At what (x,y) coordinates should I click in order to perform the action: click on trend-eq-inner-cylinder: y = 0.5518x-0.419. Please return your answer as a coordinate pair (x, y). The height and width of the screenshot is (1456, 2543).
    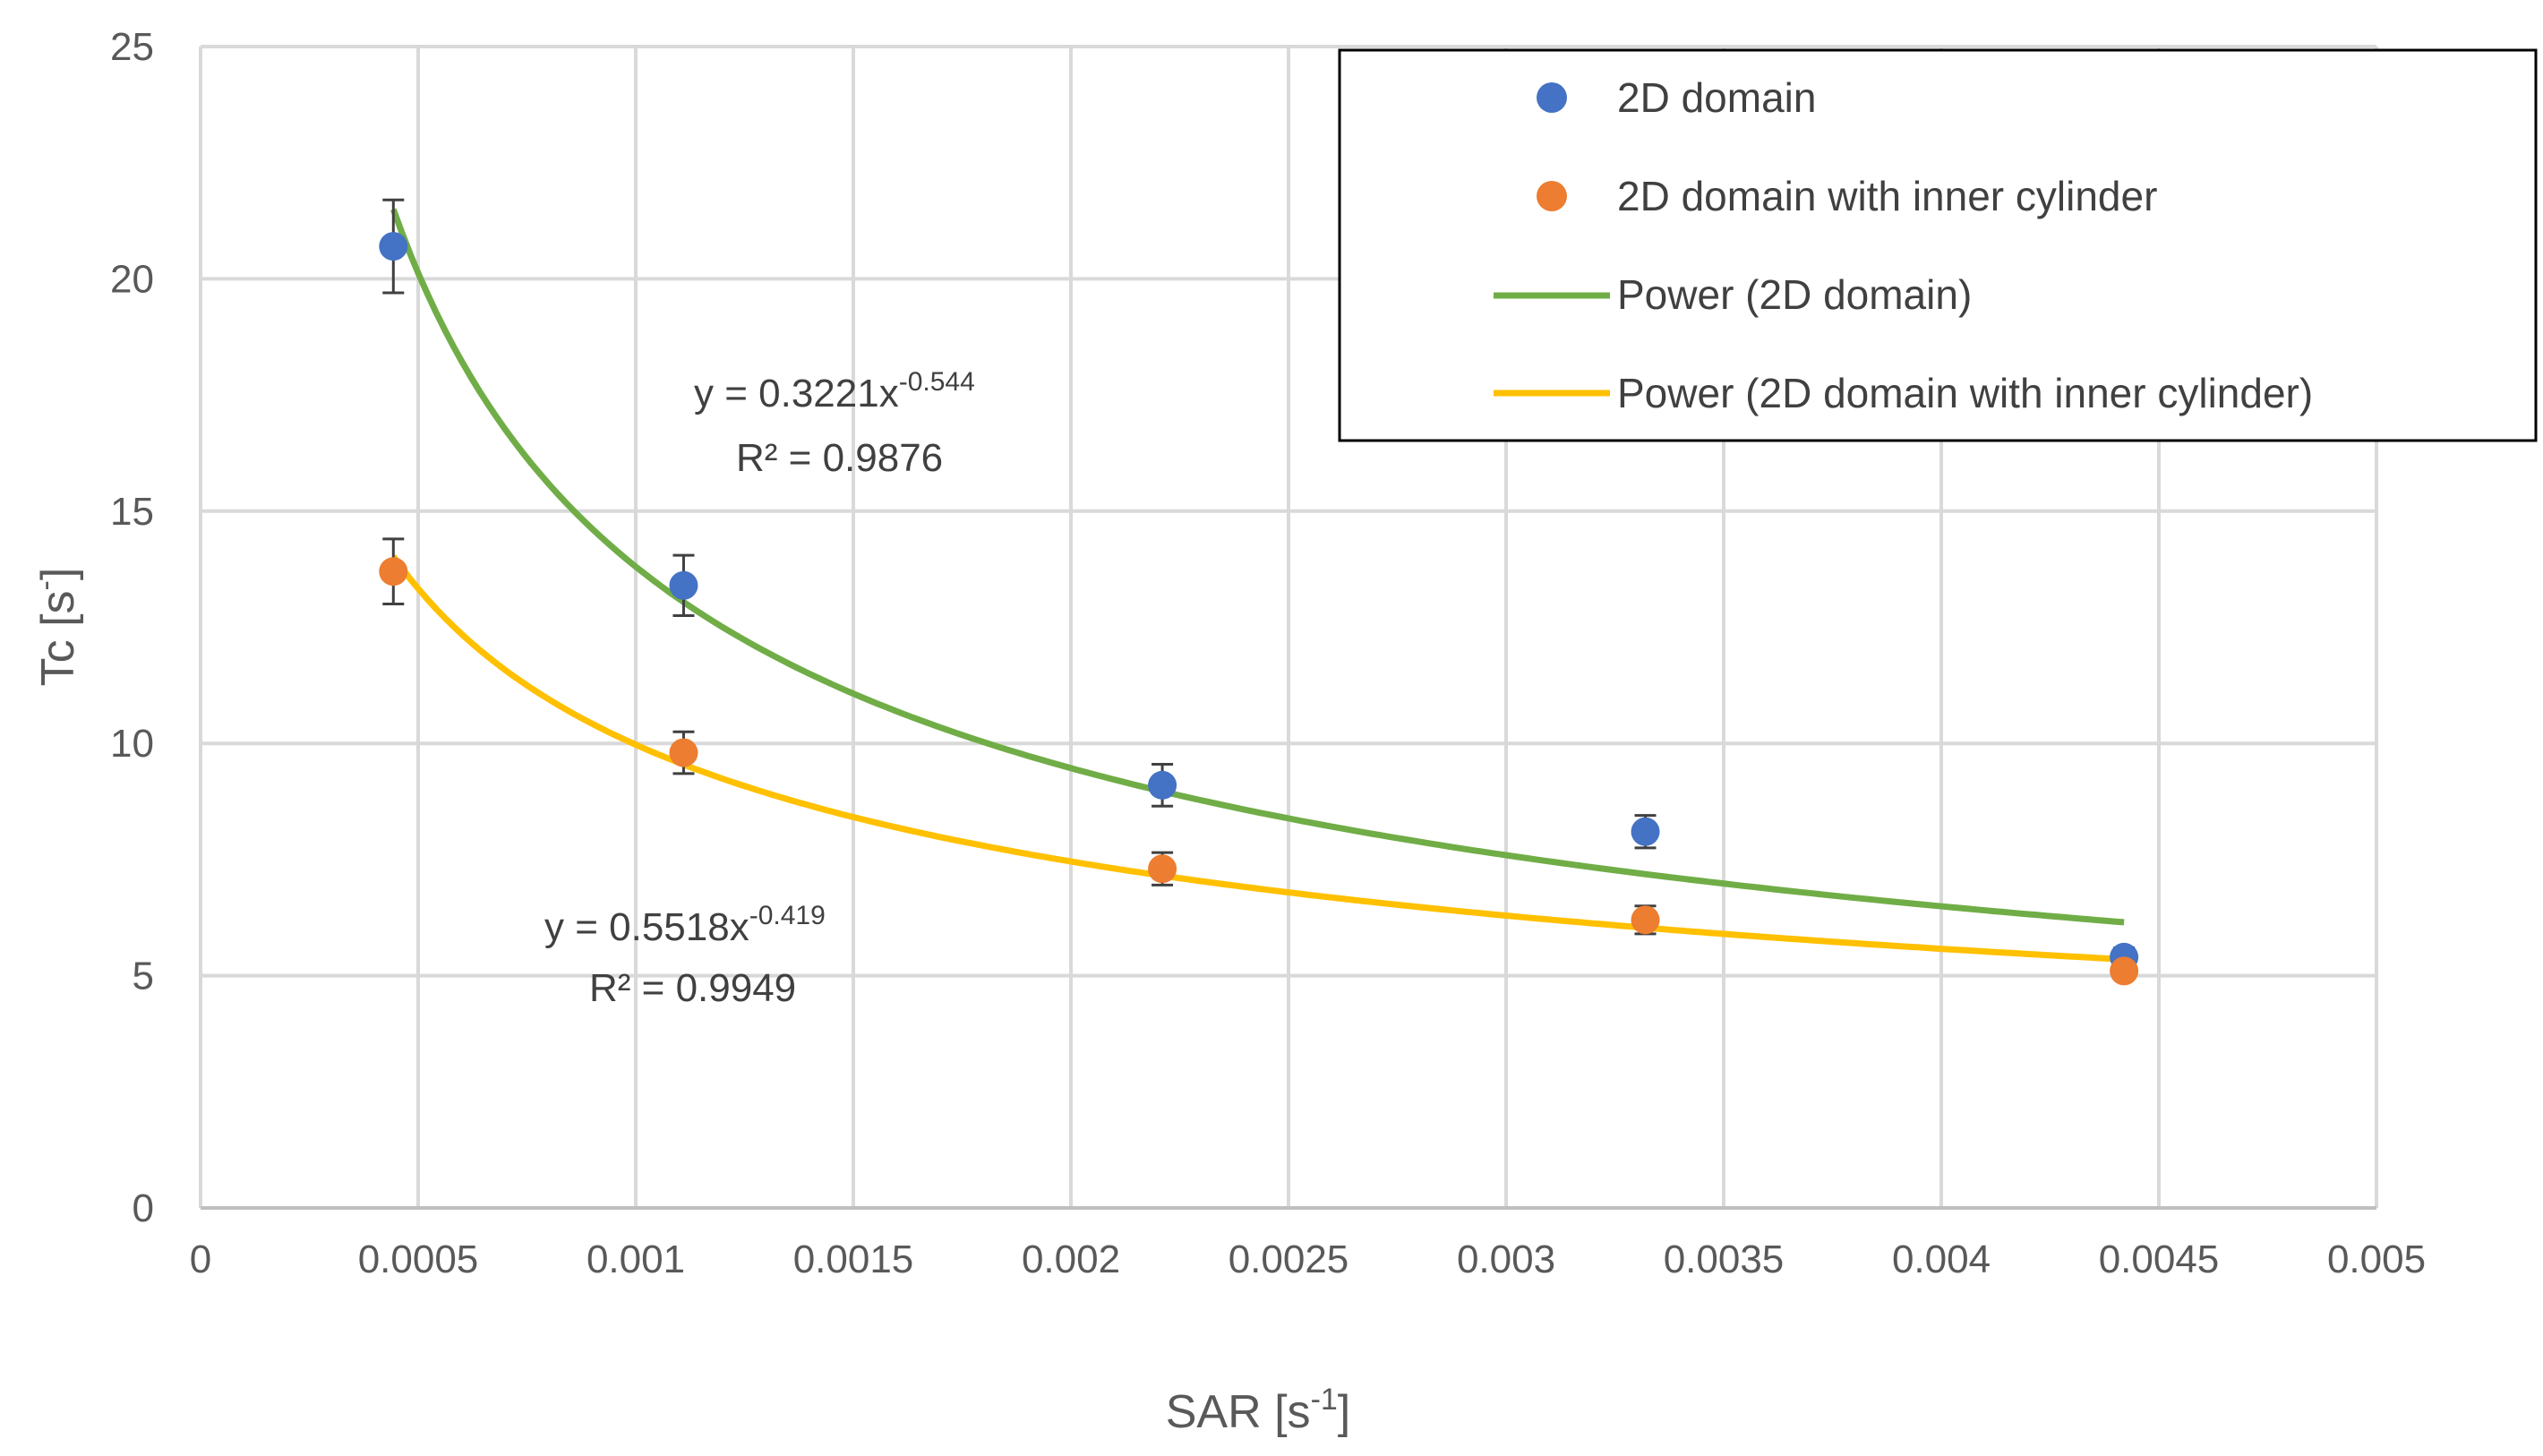
    Looking at the image, I should click on (685, 925).